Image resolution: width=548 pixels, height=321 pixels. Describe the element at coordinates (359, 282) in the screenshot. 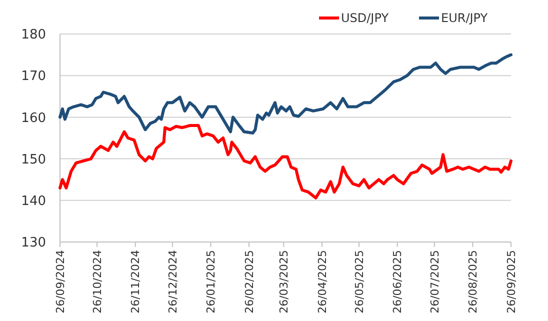

I see `x-tick-label: 26/05/2025` at that location.